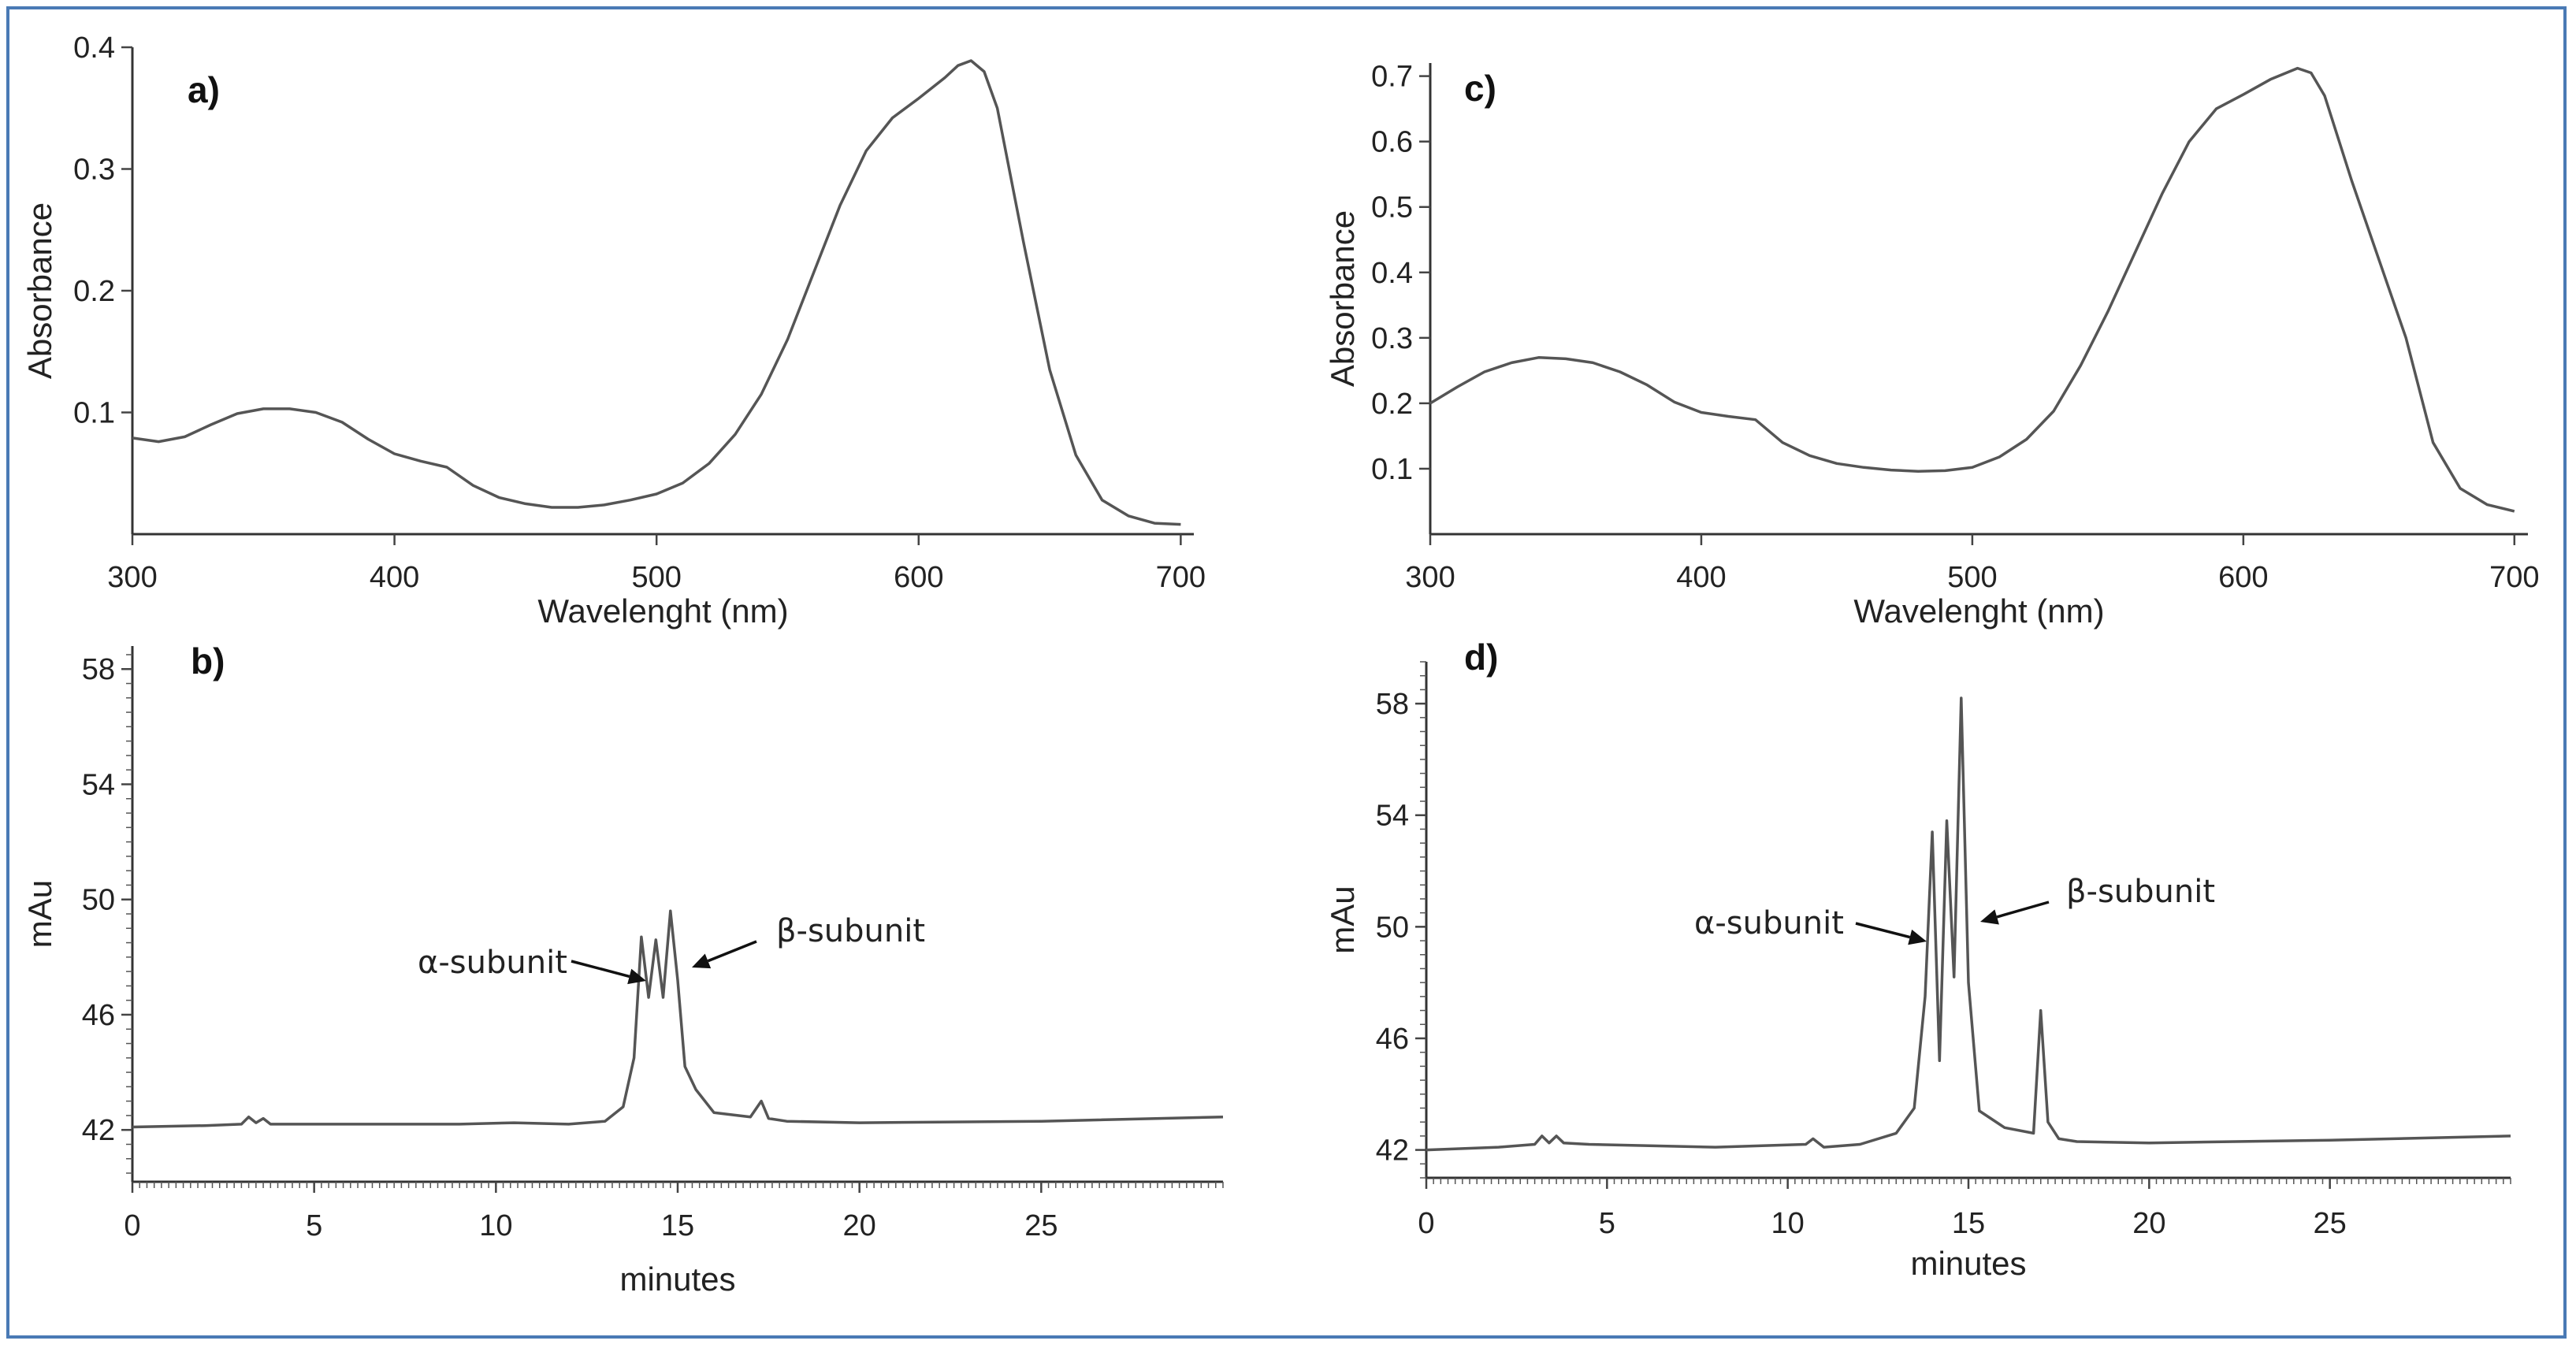 The width and height of the screenshot is (2576, 1348). Describe the element at coordinates (1392, 142) in the screenshot. I see `y-tick-label: 0.6` at that location.